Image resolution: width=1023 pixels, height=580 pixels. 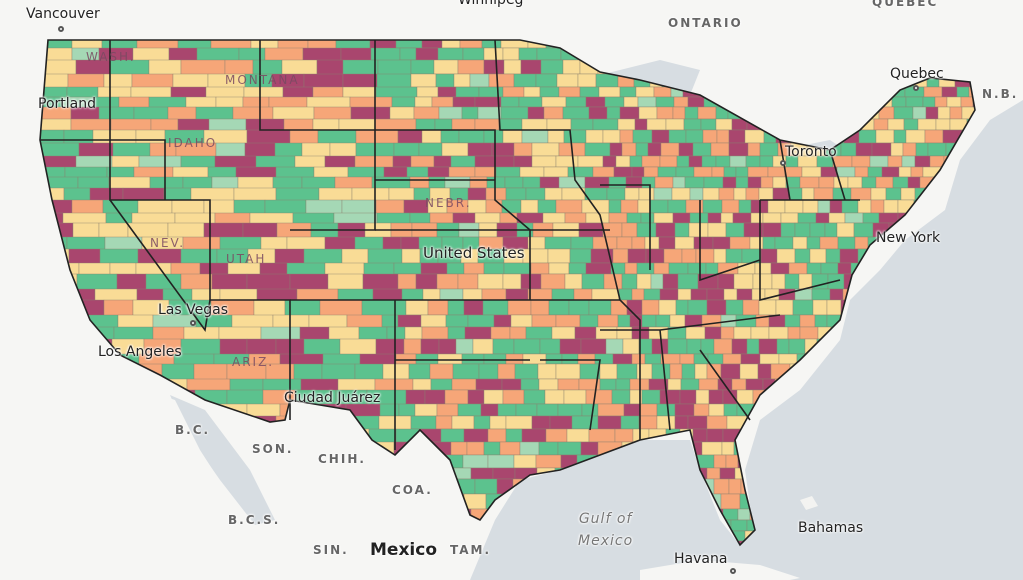 What do you see at coordinates (908, 238) in the screenshot?
I see `city-label-new-york: New York` at bounding box center [908, 238].